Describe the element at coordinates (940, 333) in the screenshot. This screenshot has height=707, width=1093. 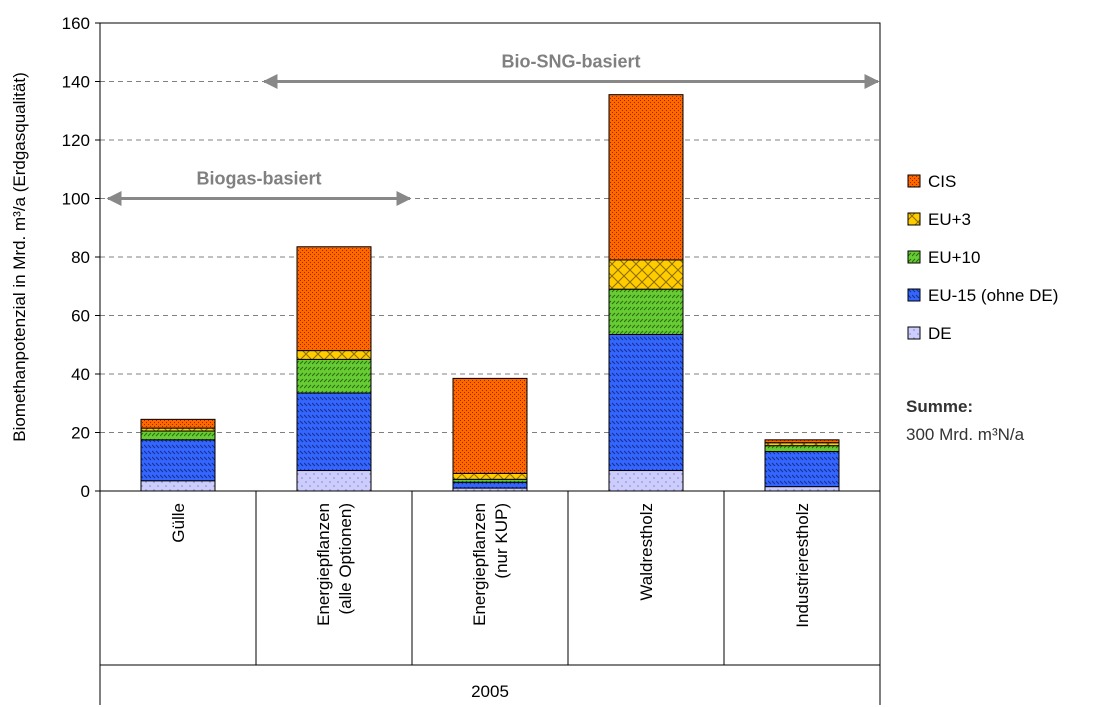
I see `legend-label: DE` at that location.